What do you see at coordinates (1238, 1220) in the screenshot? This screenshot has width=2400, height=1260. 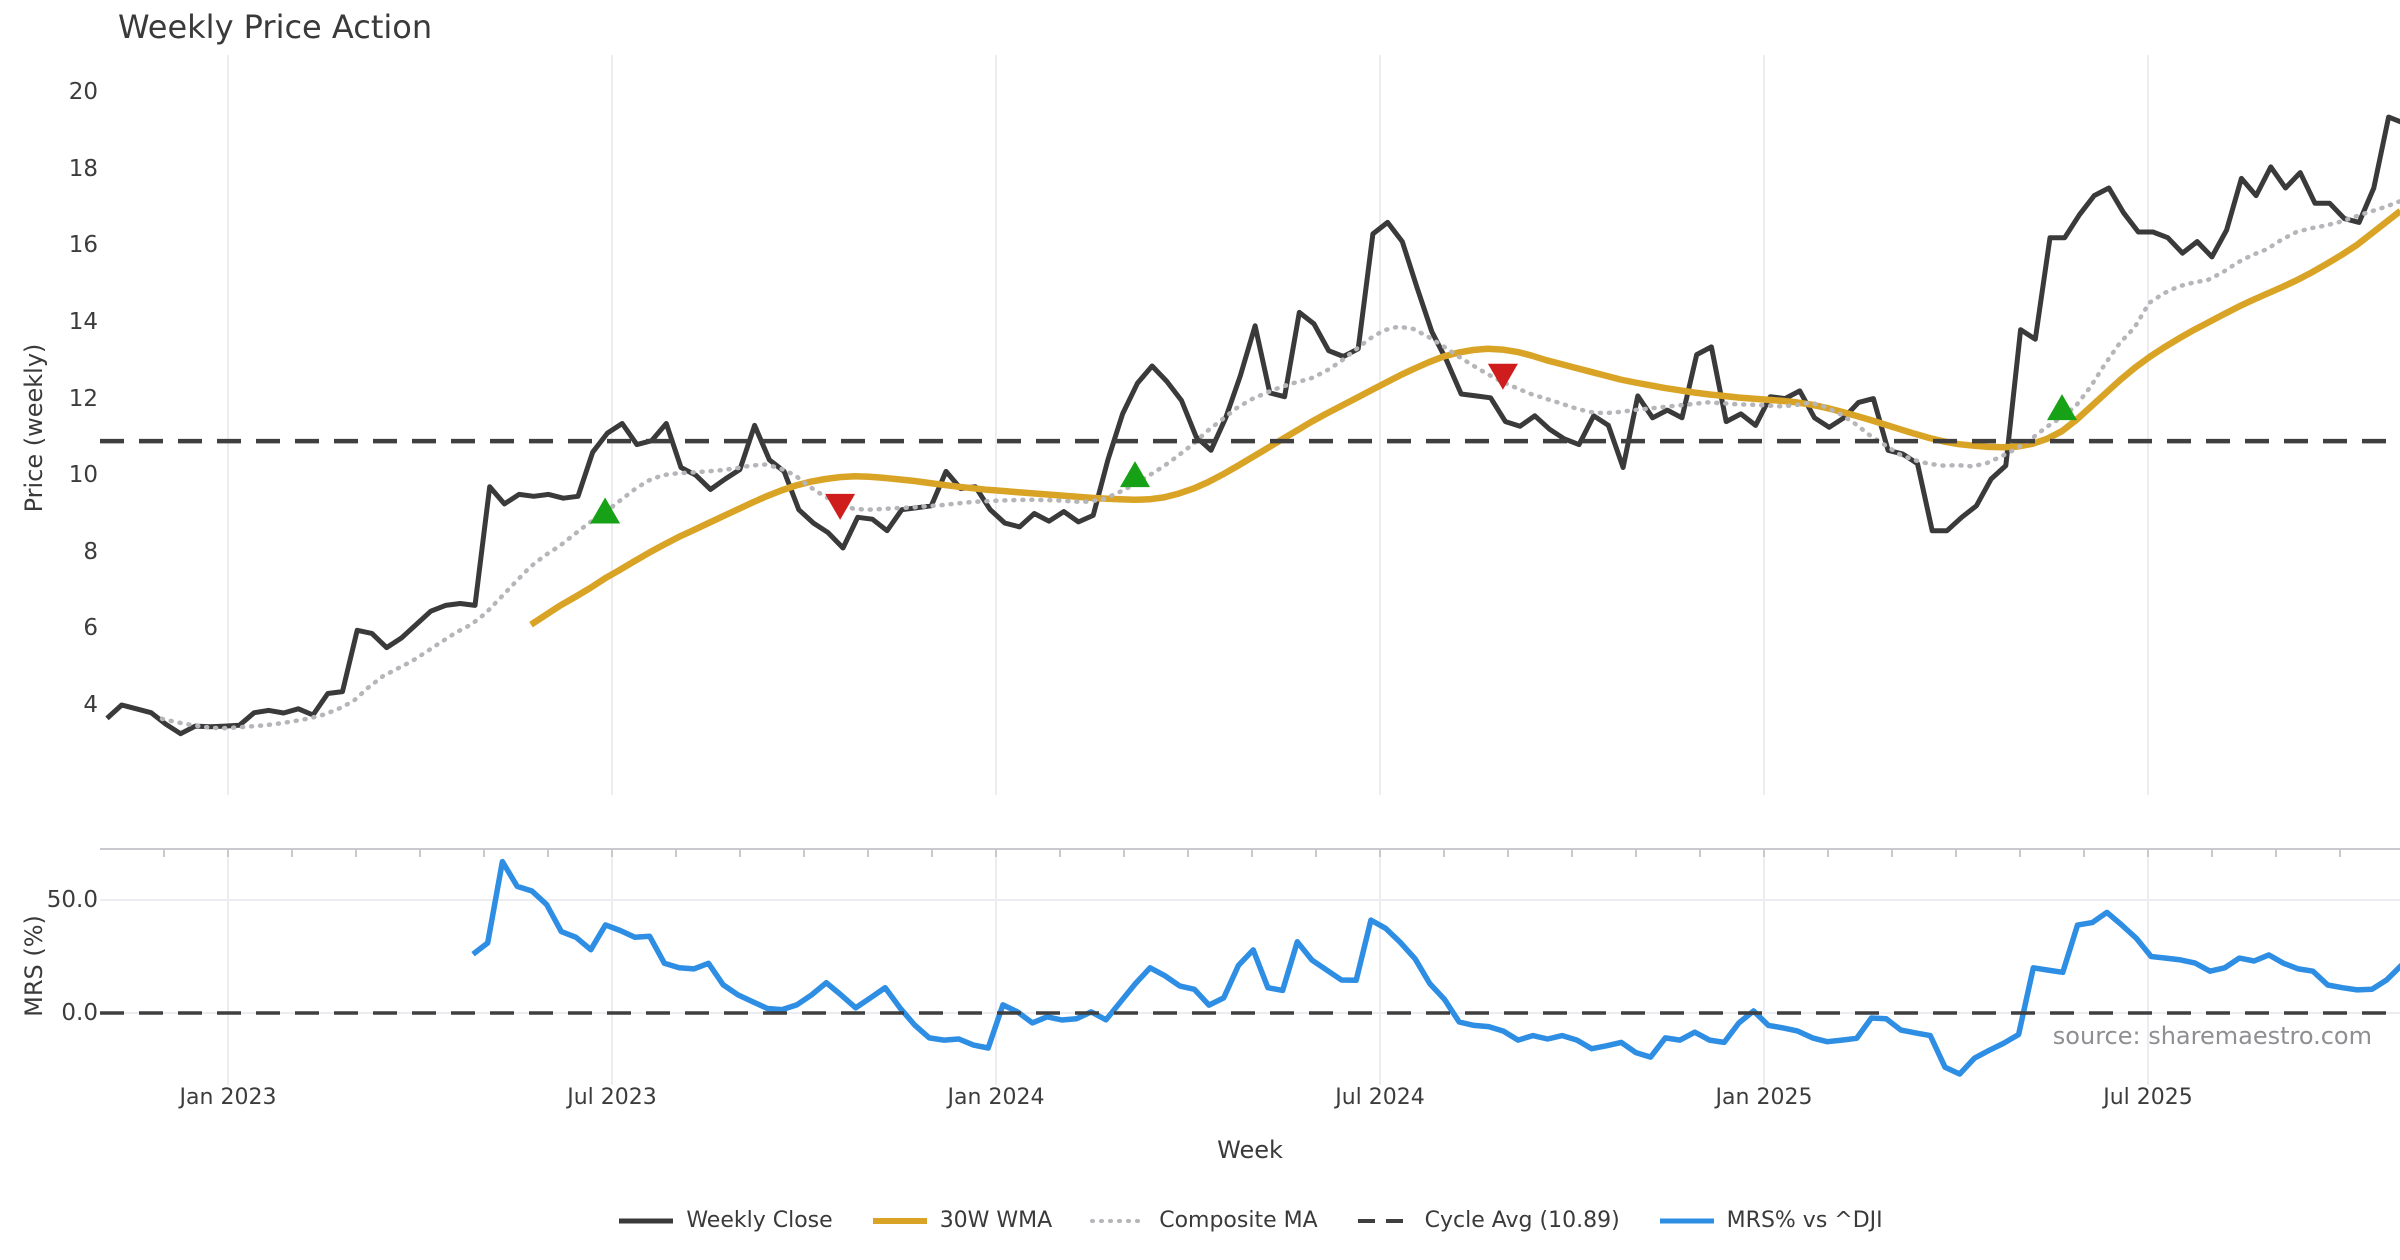 I see `legend-label: Composite MA` at bounding box center [1238, 1220].